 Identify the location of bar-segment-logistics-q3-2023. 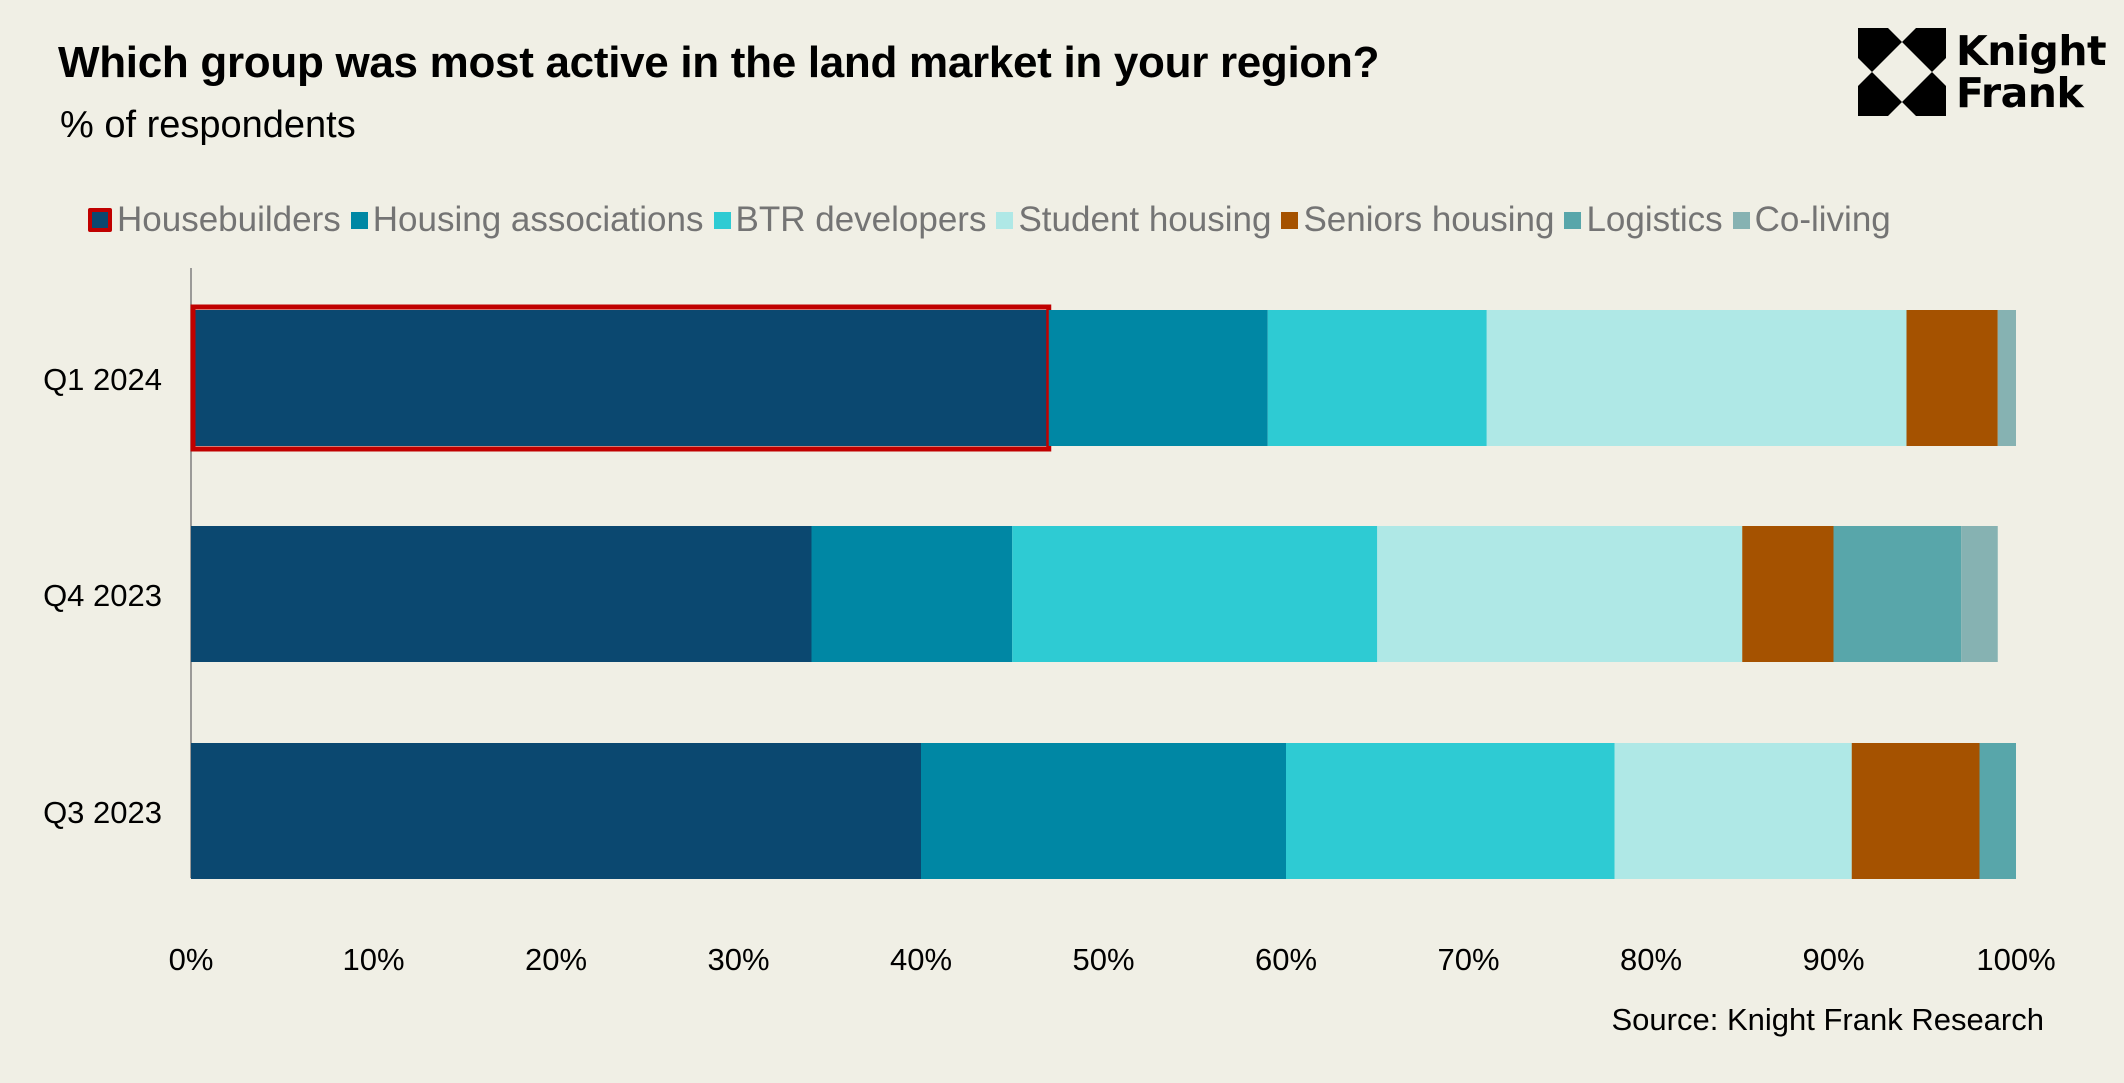
(1997, 811).